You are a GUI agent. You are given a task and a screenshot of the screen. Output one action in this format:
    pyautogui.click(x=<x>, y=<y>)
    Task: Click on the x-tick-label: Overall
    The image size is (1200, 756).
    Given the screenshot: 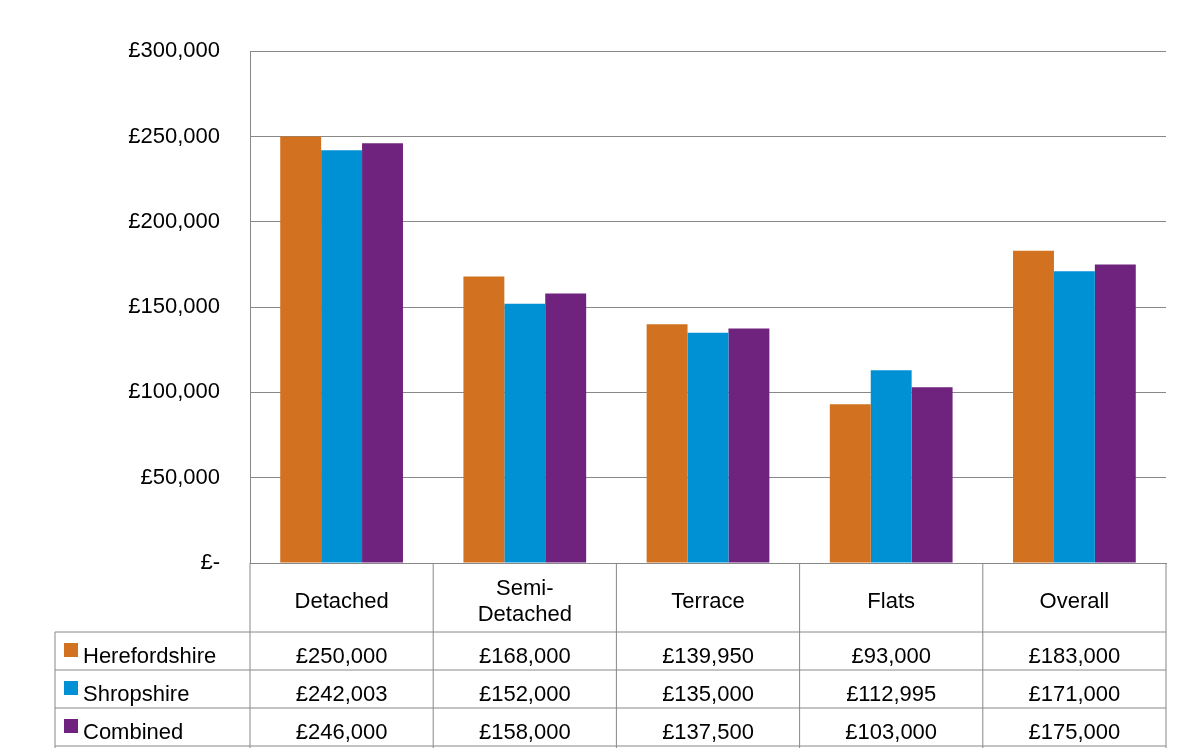 What is the action you would take?
    pyautogui.click(x=1074, y=600)
    